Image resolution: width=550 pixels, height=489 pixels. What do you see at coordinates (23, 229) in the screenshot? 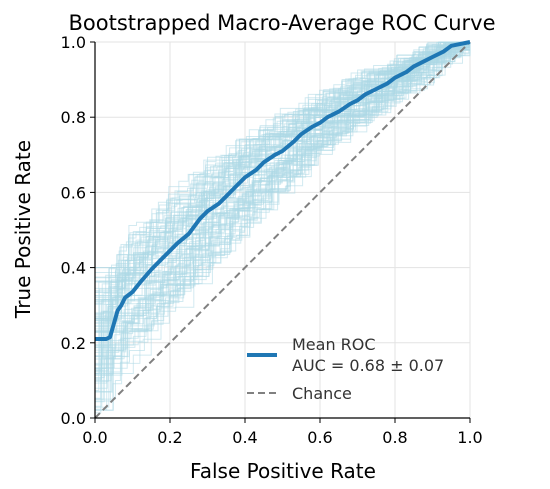
I see `y-axis-title: True Positive Rate` at bounding box center [23, 229].